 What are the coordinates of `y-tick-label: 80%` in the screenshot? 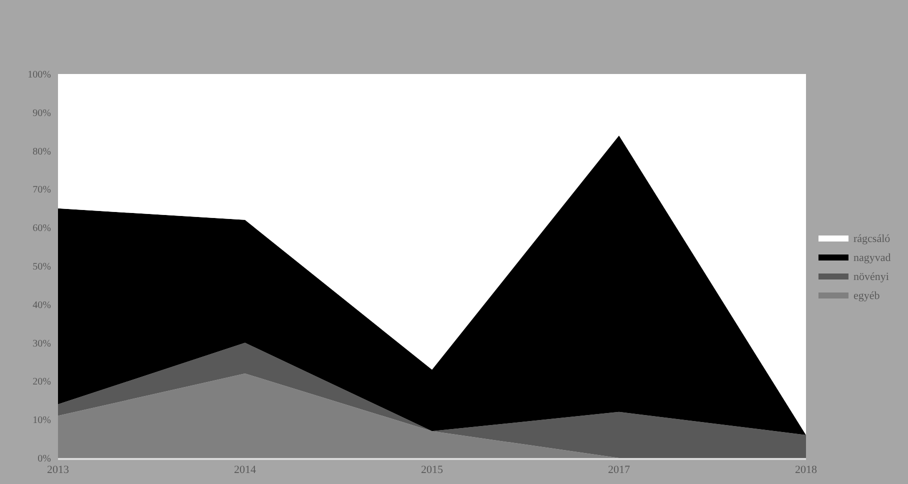 It's located at (41, 152).